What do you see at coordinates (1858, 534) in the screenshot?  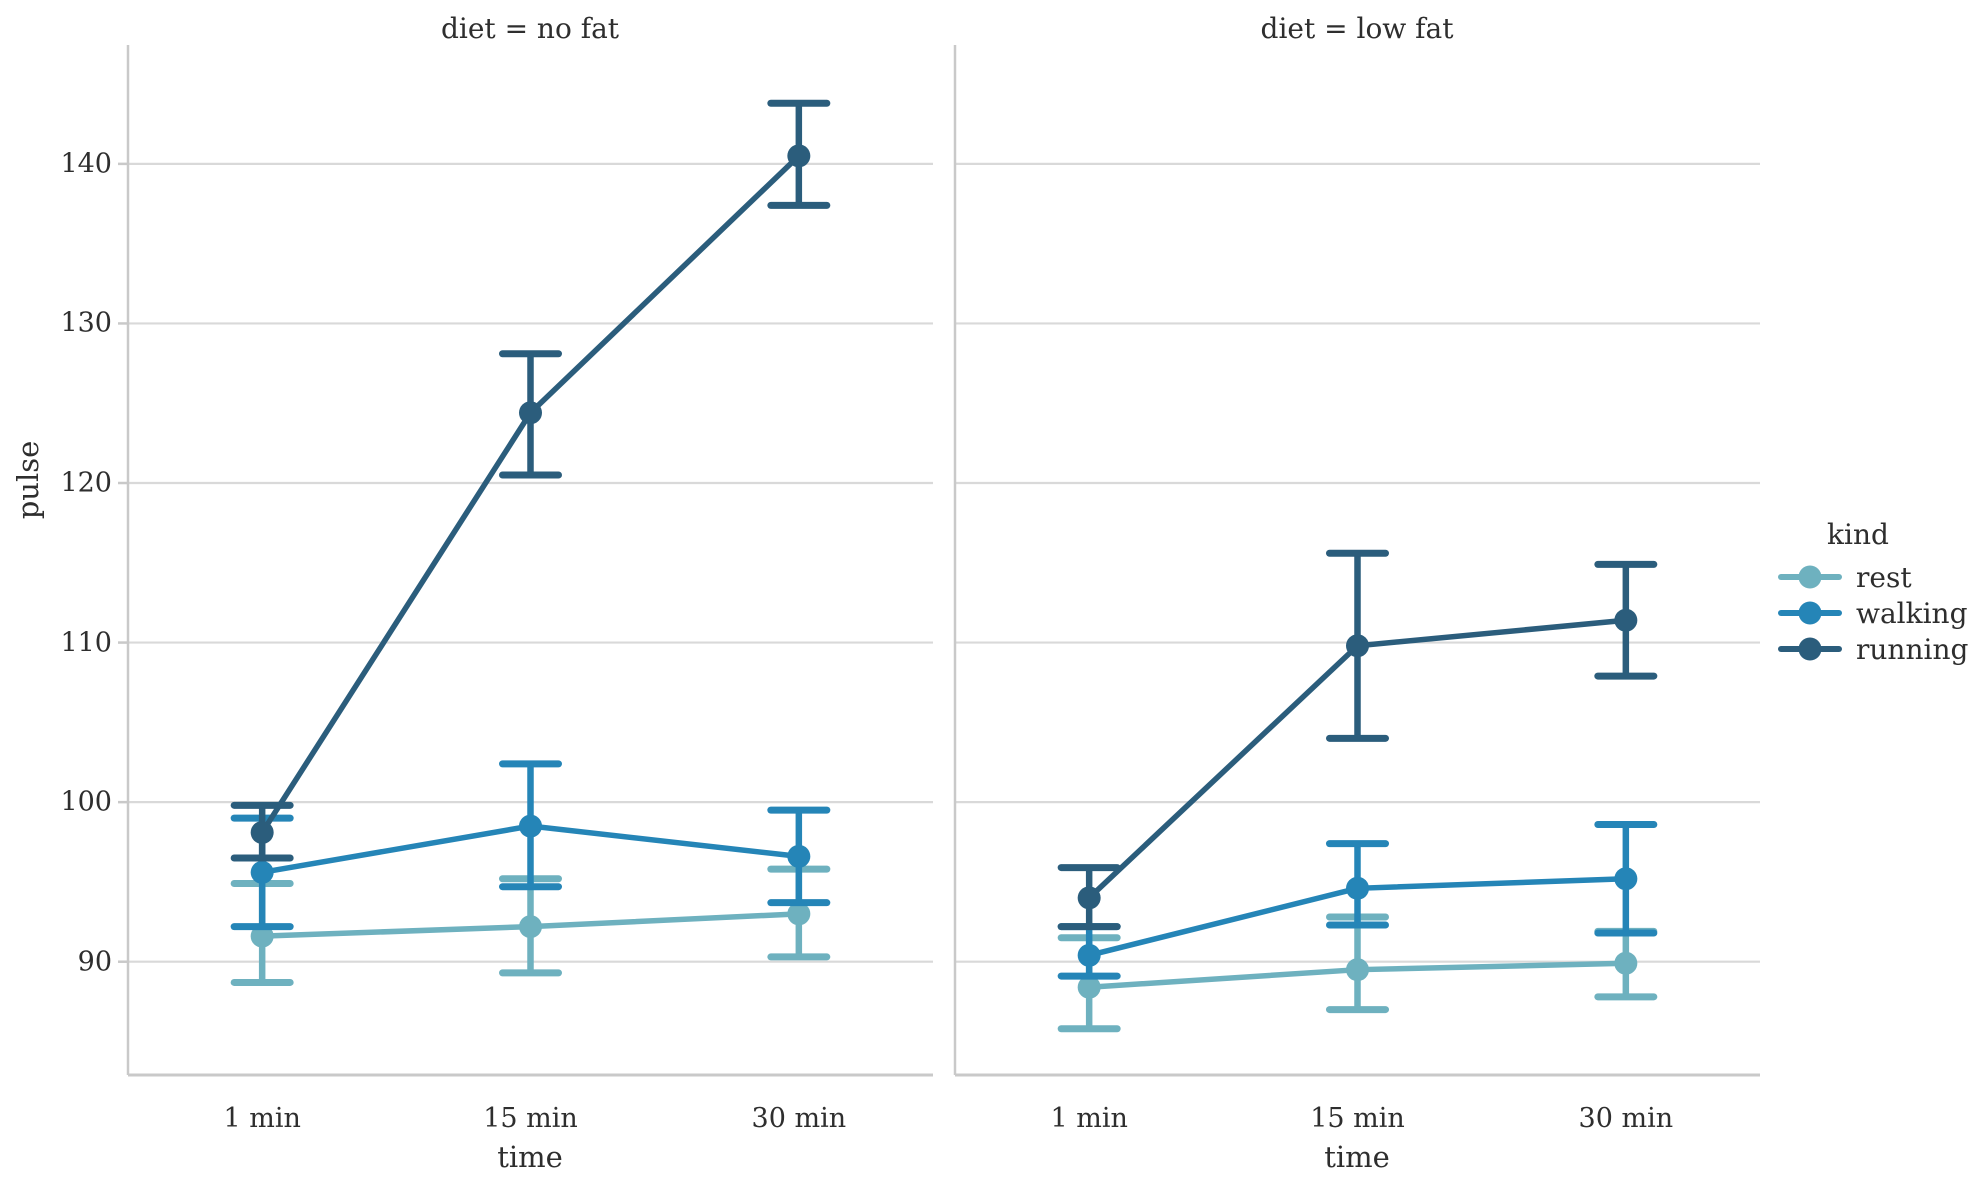 I see `legend-title: kind` at bounding box center [1858, 534].